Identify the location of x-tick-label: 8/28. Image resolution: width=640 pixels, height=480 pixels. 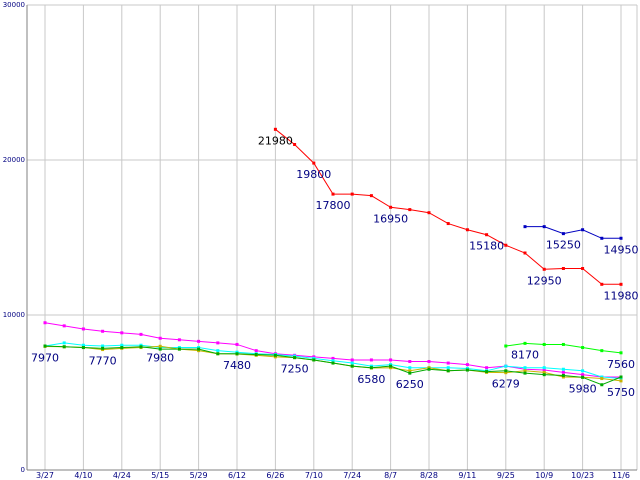
(429, 475).